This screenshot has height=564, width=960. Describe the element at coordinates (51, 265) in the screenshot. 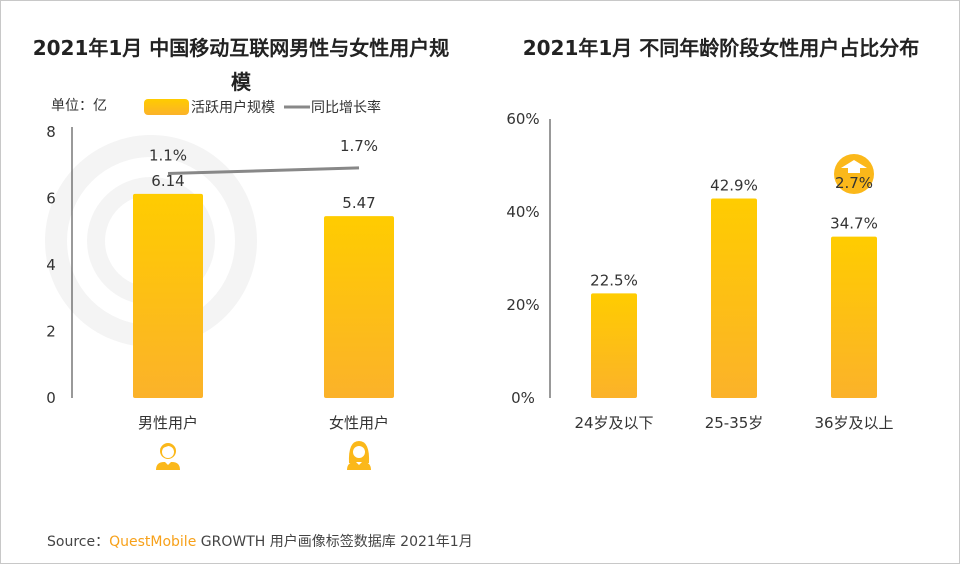

I see `y-tick-label: 4` at that location.